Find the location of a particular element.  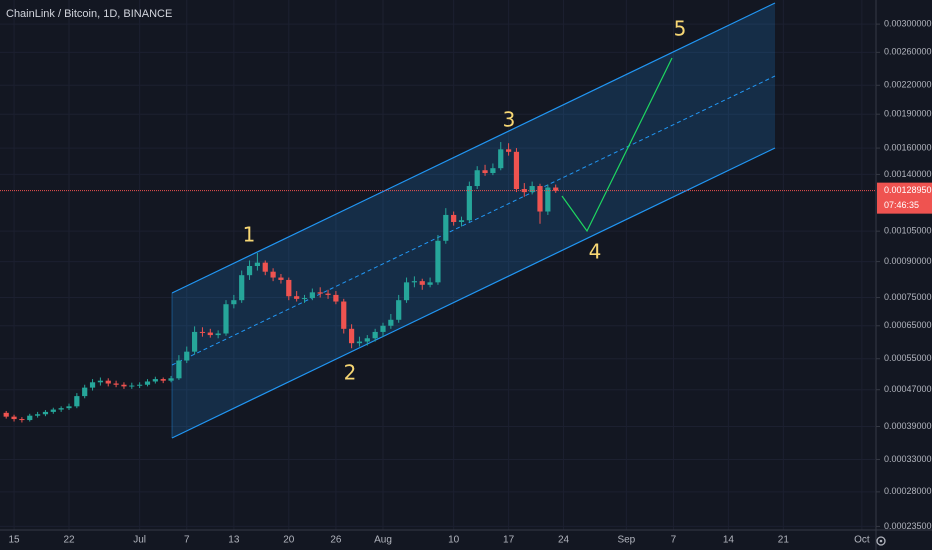

x-tick-label: 15 is located at coordinates (14, 540).